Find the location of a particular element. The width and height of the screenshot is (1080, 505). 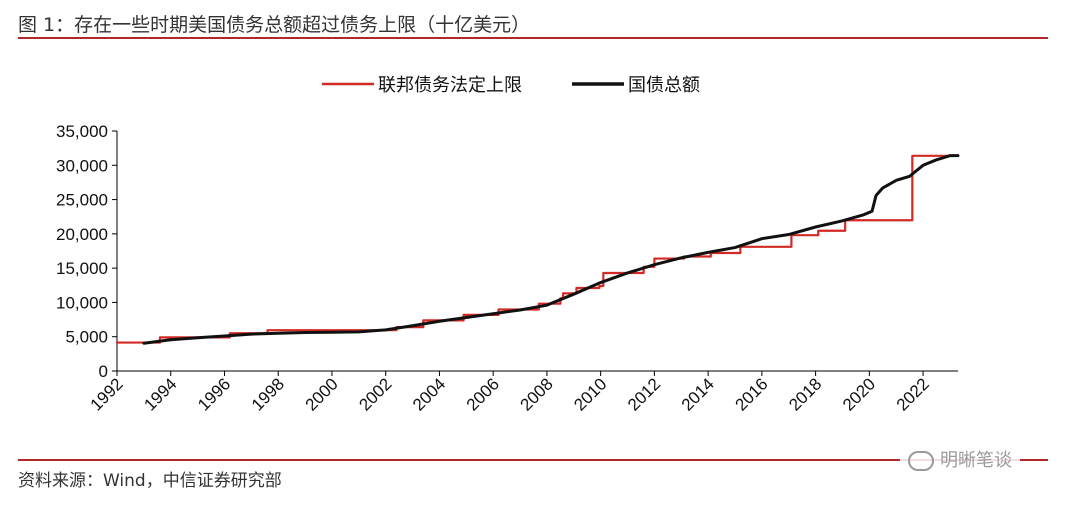

x-tick-label: 2000 is located at coordinates (322, 394).